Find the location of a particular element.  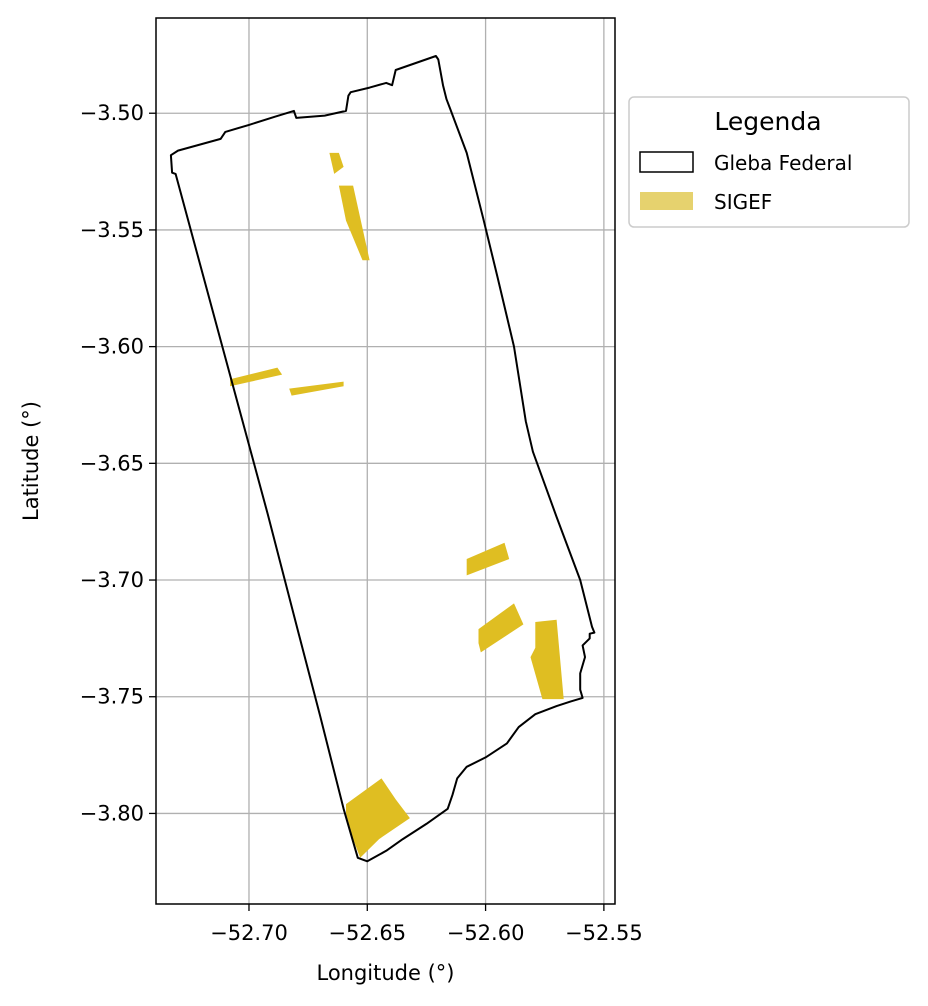

x-tick-label-1: −52.65 is located at coordinates (367, 933).